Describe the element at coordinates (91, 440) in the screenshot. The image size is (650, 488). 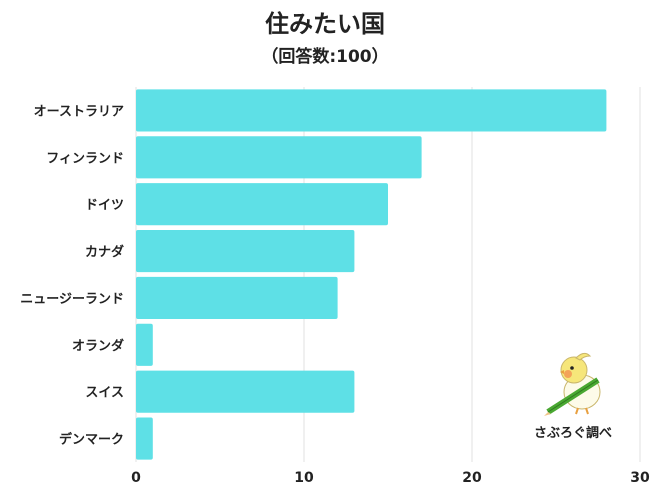
I see `category-label: デンマーク` at that location.